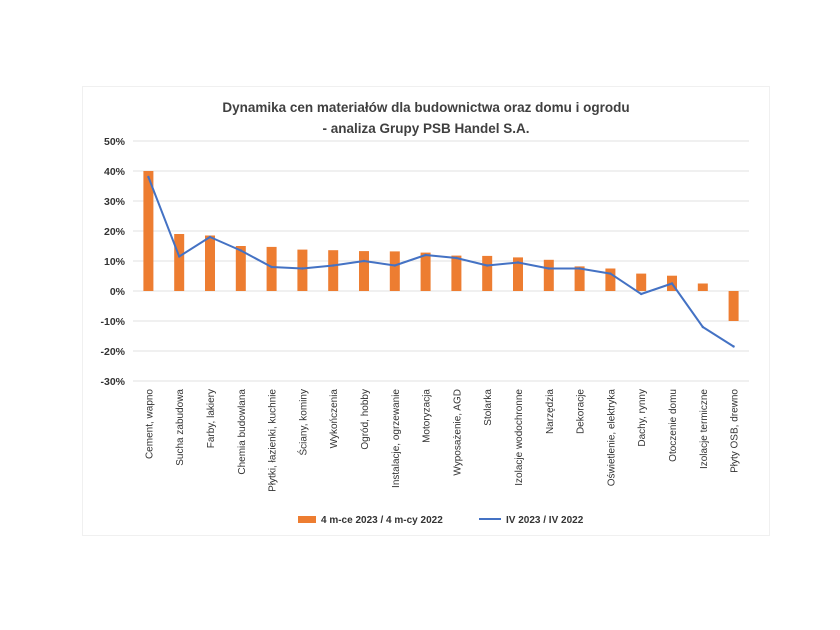  Describe the element at coordinates (180, 427) in the screenshot. I see `x-tick-label: Sucha zabudowa` at that location.